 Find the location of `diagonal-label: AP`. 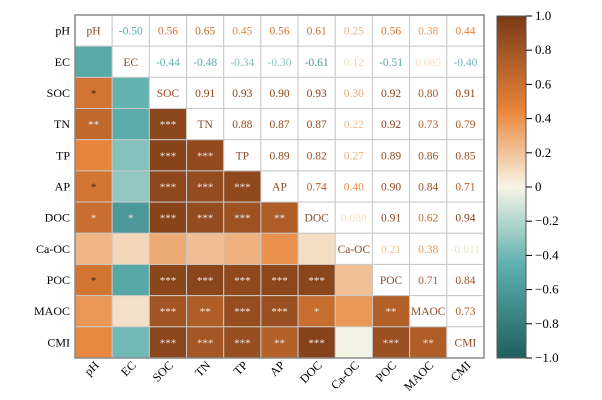

diagonal-label: AP is located at coordinates (279, 188).